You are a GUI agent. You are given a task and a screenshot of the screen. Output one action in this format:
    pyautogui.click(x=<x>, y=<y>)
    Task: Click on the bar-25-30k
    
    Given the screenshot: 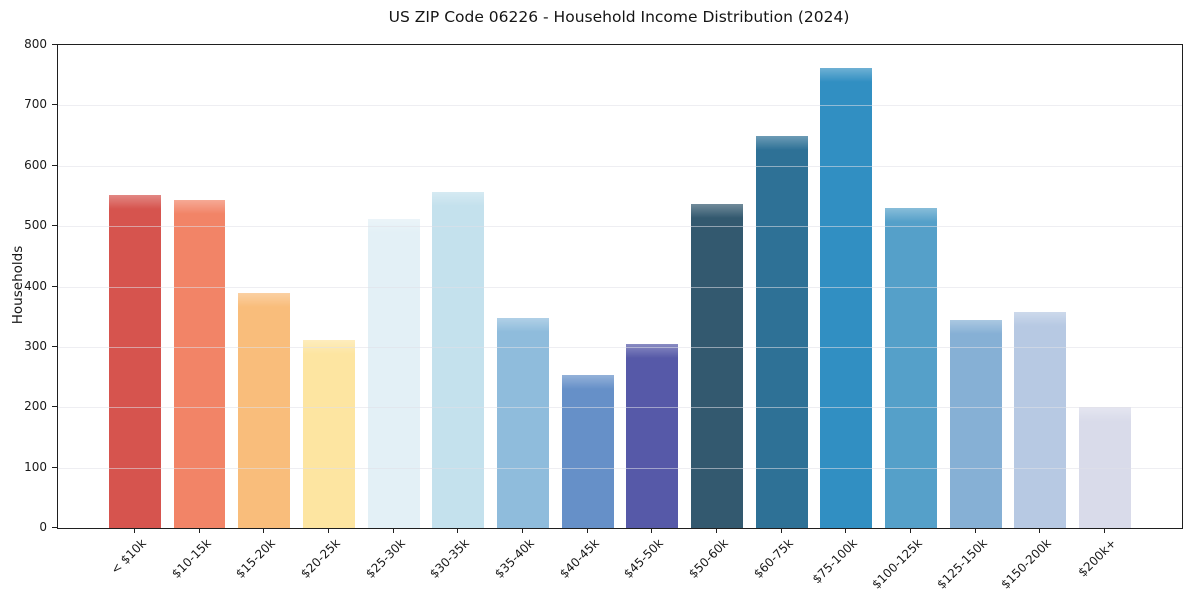 What is the action you would take?
    pyautogui.click(x=393, y=373)
    